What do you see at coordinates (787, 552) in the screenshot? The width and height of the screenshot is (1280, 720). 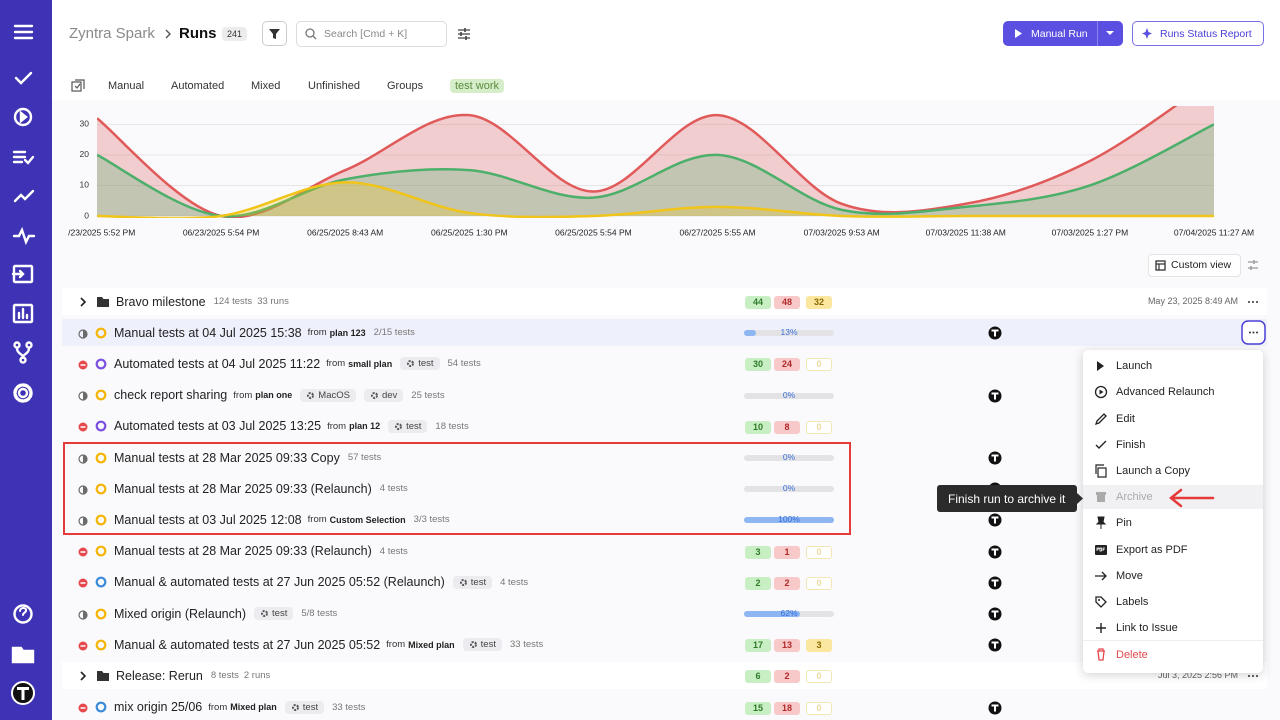 I see `stat-badge: 1` at bounding box center [787, 552].